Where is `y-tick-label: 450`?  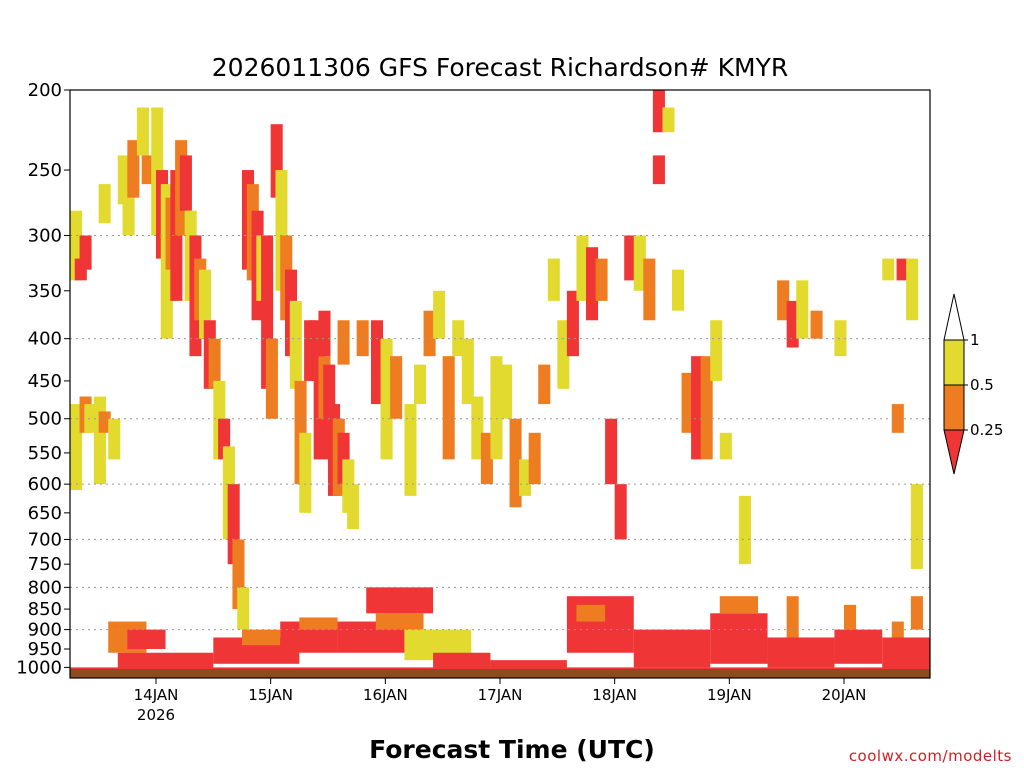
y-tick-label: 450 is located at coordinates (45, 381).